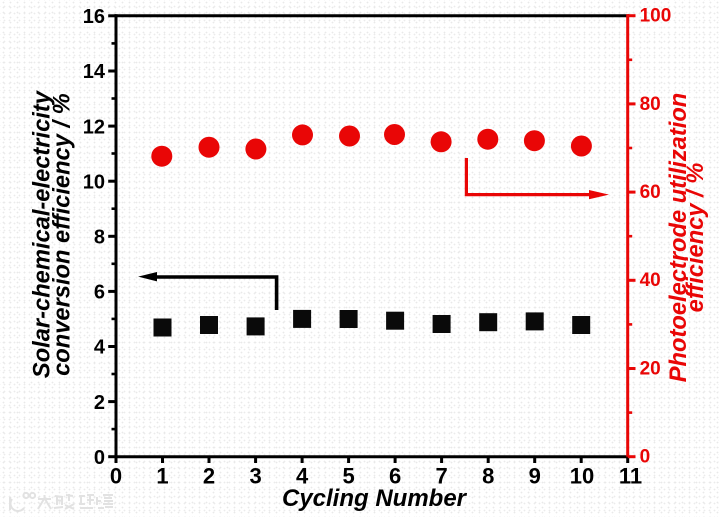 Image resolution: width=719 pixels, height=517 pixels. What do you see at coordinates (441, 476) in the screenshot?
I see `svg-text: 7` at bounding box center [441, 476].